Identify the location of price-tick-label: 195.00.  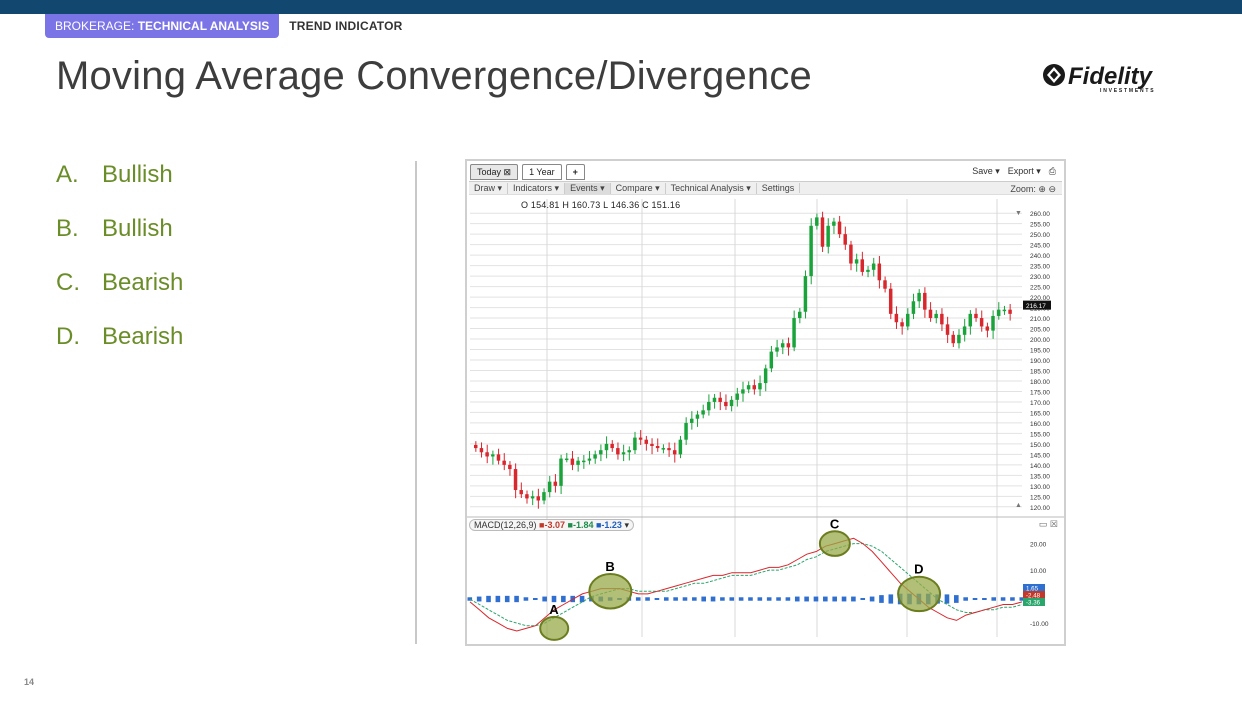
(1040, 351).